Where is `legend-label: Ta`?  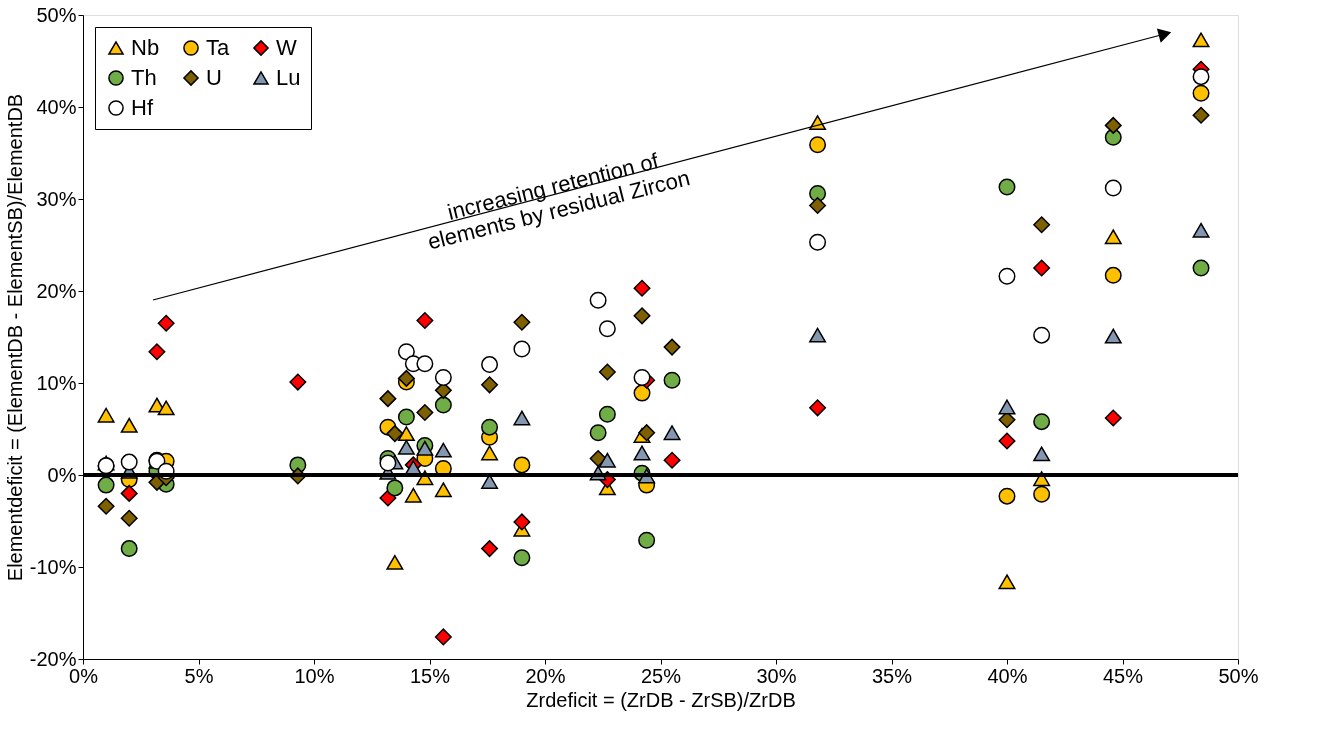 legend-label: Ta is located at coordinates (218, 47).